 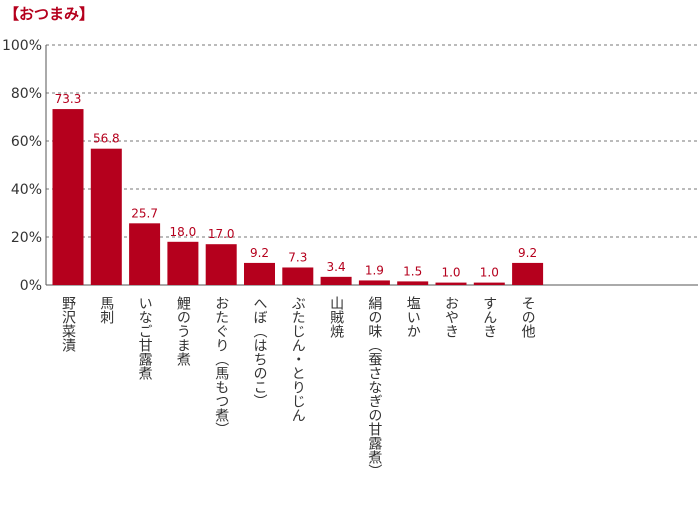 What do you see at coordinates (183, 331) in the screenshot?
I see `category-label: 鯉のうま煮` at bounding box center [183, 331].